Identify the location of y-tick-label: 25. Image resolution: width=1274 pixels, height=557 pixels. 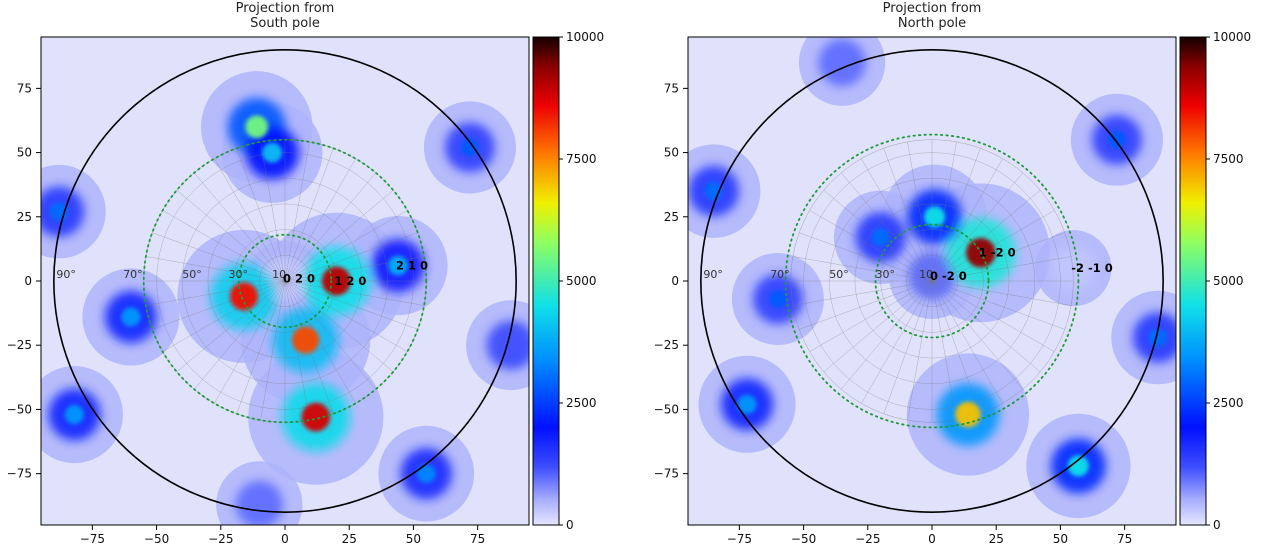
(671, 217).